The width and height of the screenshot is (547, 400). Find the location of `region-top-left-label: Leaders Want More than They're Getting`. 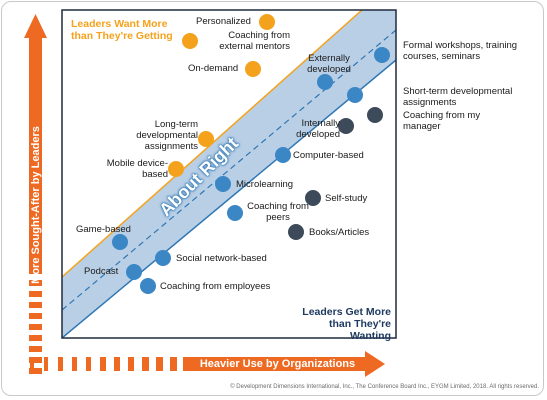

region-top-left-label: Leaders Want More than They're Getting is located at coordinates (122, 30).